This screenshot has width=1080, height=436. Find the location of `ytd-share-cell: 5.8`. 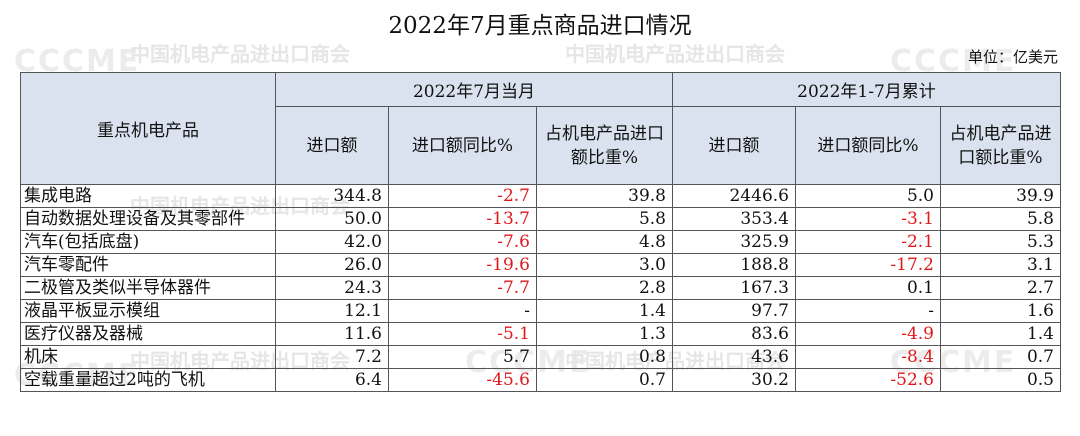

ytd-share-cell: 5.8 is located at coordinates (1000, 219).